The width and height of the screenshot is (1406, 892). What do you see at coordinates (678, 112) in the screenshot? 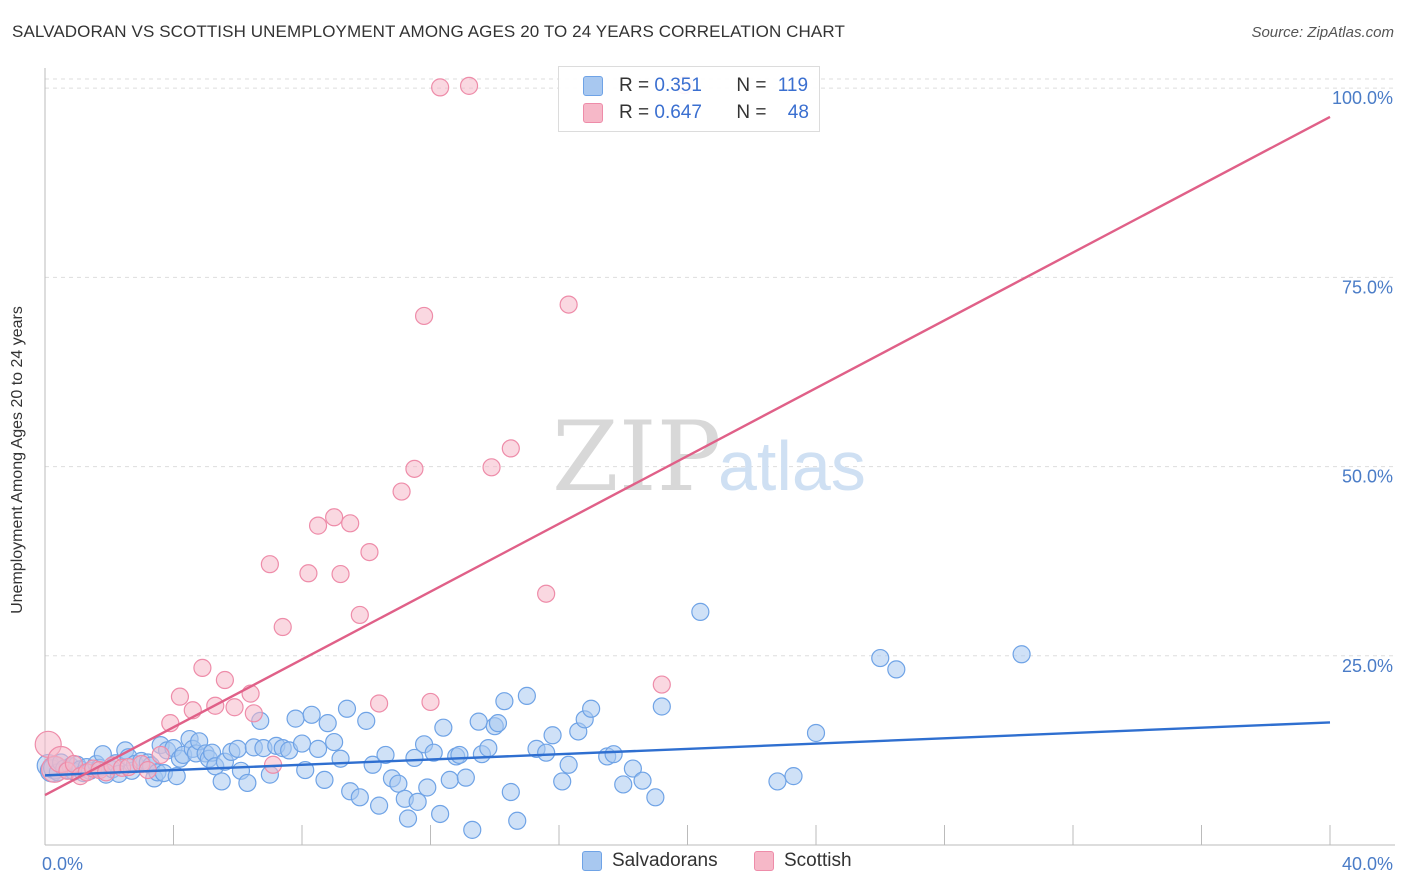
I see `legend-r-value: 0.647` at bounding box center [678, 112].